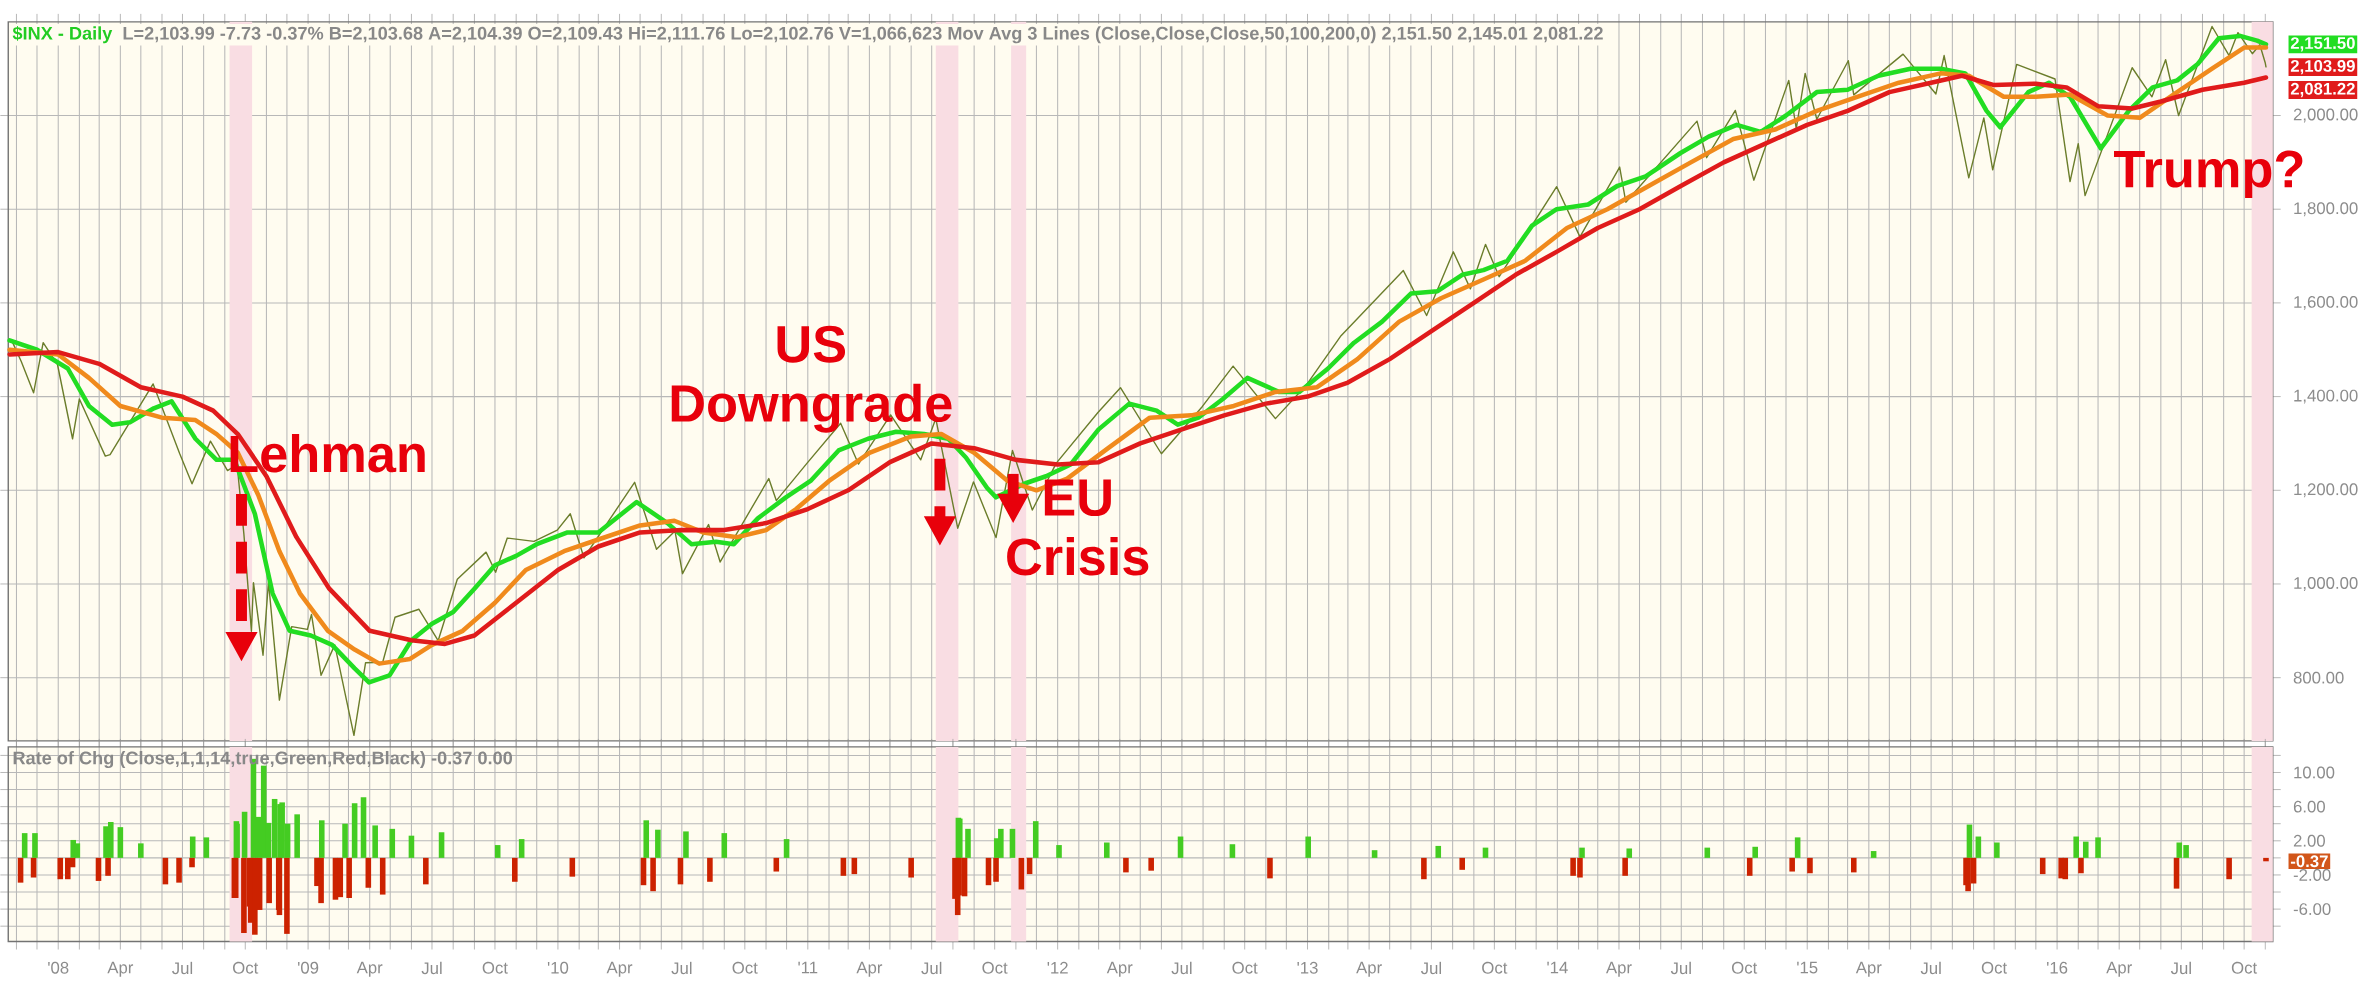 Image resolution: width=2370 pixels, height=988 pixels. Describe the element at coordinates (58, 967) in the screenshot. I see `x-tick-label: '08` at that location.